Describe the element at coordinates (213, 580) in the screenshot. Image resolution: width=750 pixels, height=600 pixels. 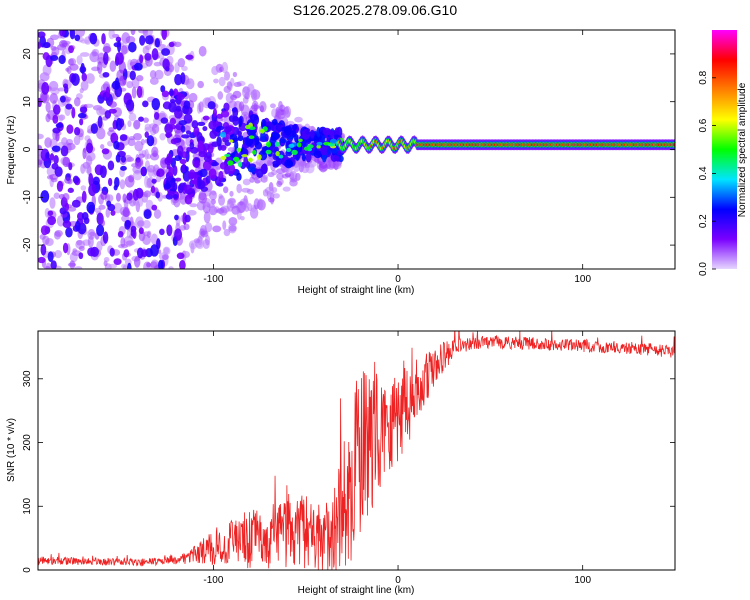
I see `snr-x-tick-label: -100` at that location.